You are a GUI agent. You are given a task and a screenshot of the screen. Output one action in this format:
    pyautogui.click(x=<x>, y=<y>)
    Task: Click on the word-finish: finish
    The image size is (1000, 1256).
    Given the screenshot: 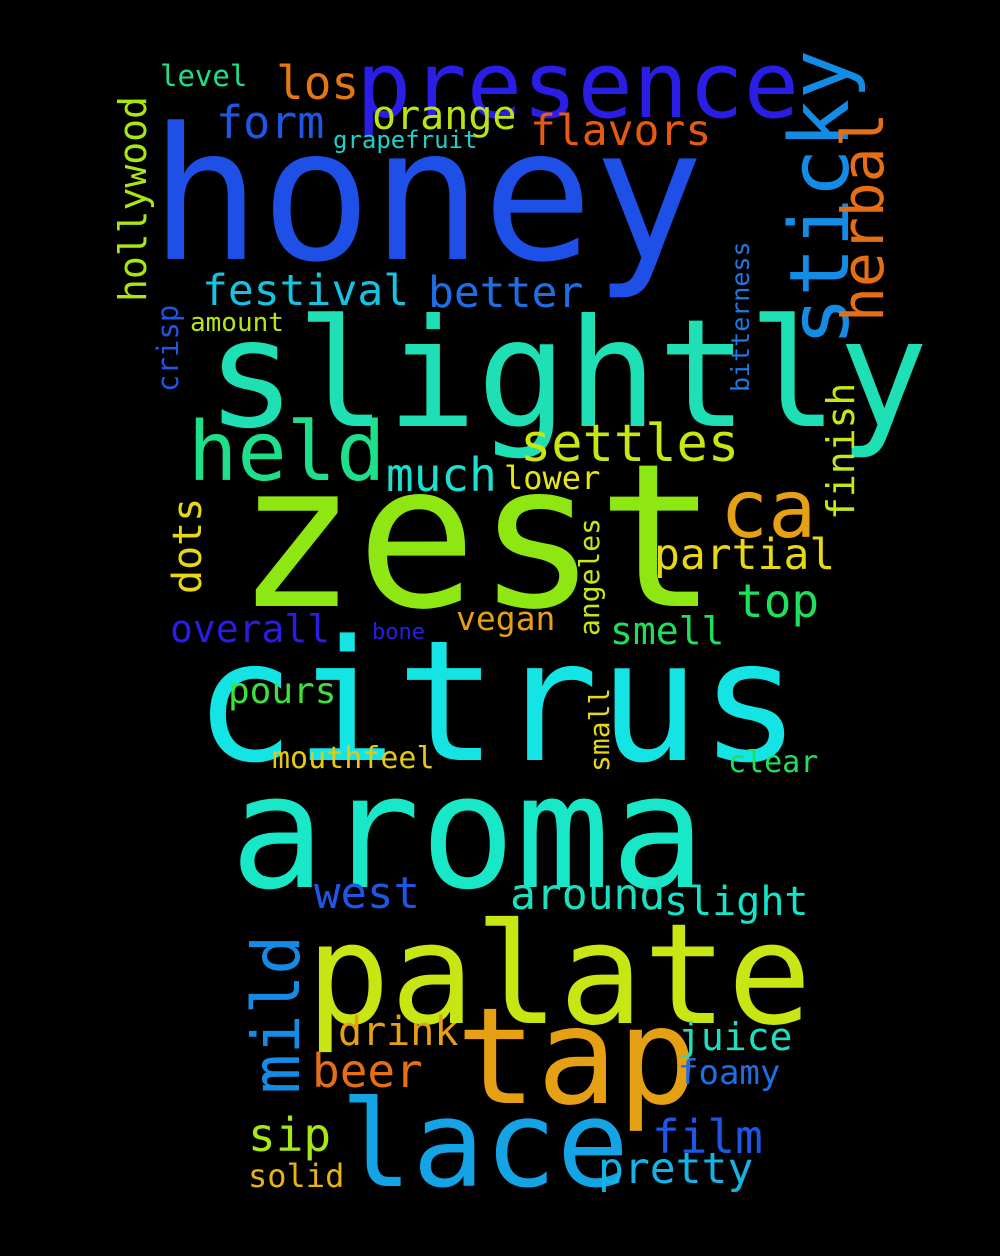 What is the action you would take?
    pyautogui.click(x=841, y=451)
    